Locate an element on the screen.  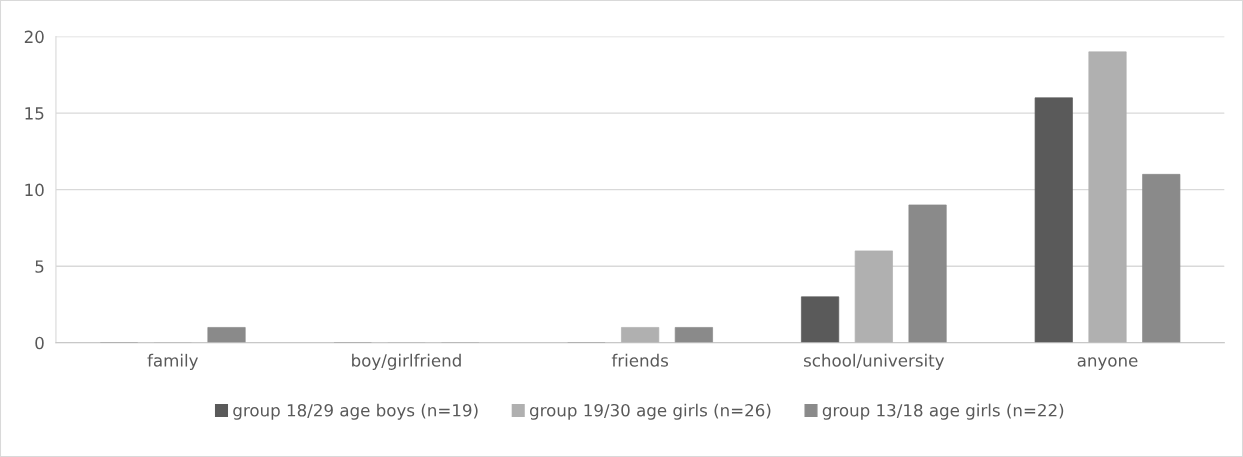
x-tick-label: anyone is located at coordinates (1107, 363).